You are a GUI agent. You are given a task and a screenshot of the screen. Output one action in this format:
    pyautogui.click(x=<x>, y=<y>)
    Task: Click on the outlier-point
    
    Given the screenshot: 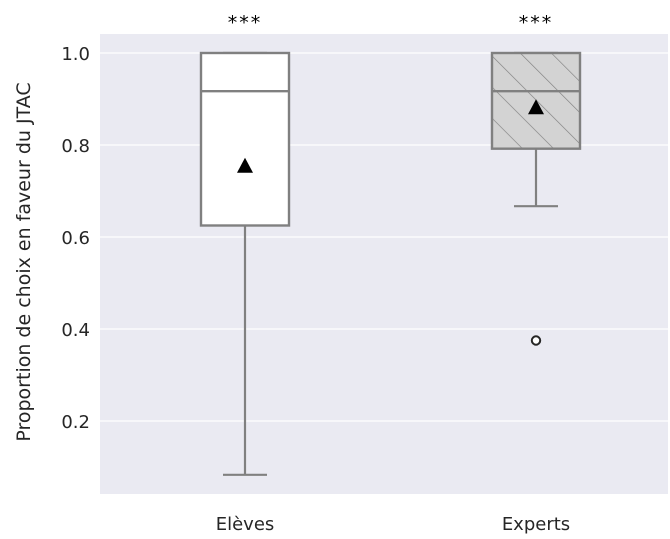 What is the action you would take?
    pyautogui.click(x=536, y=340)
    